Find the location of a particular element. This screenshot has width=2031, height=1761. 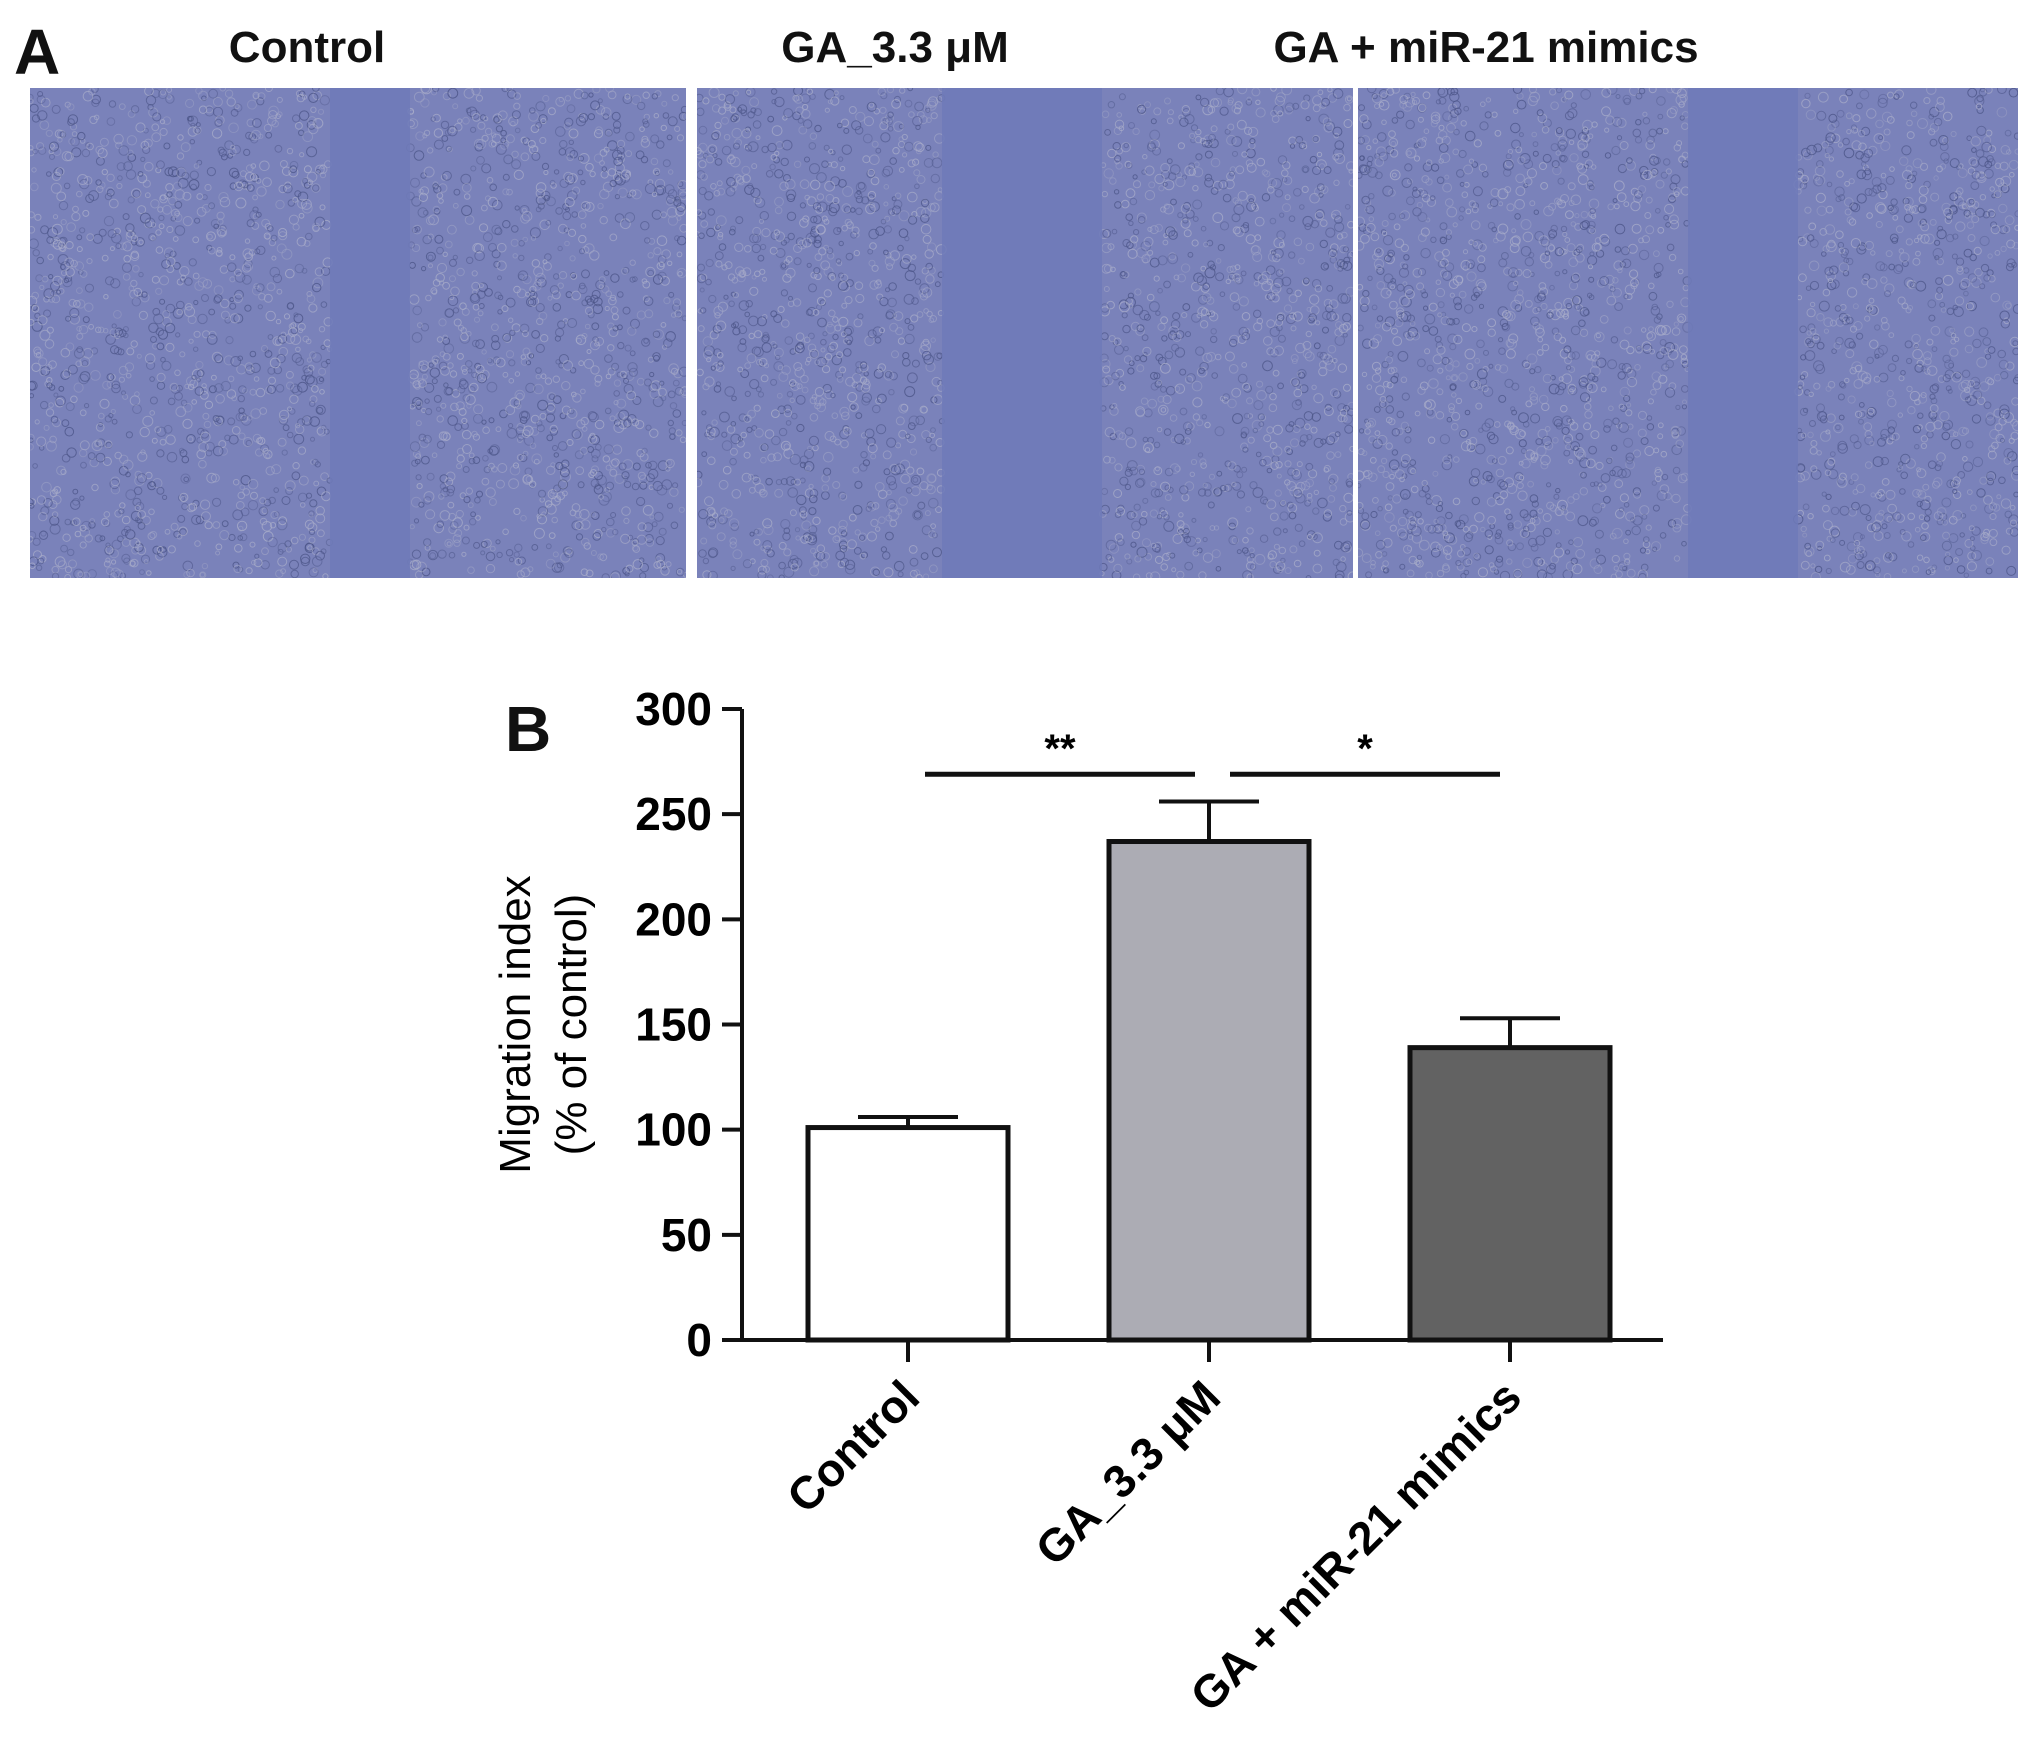

micrograph-ga-texture is located at coordinates (1025, 333).